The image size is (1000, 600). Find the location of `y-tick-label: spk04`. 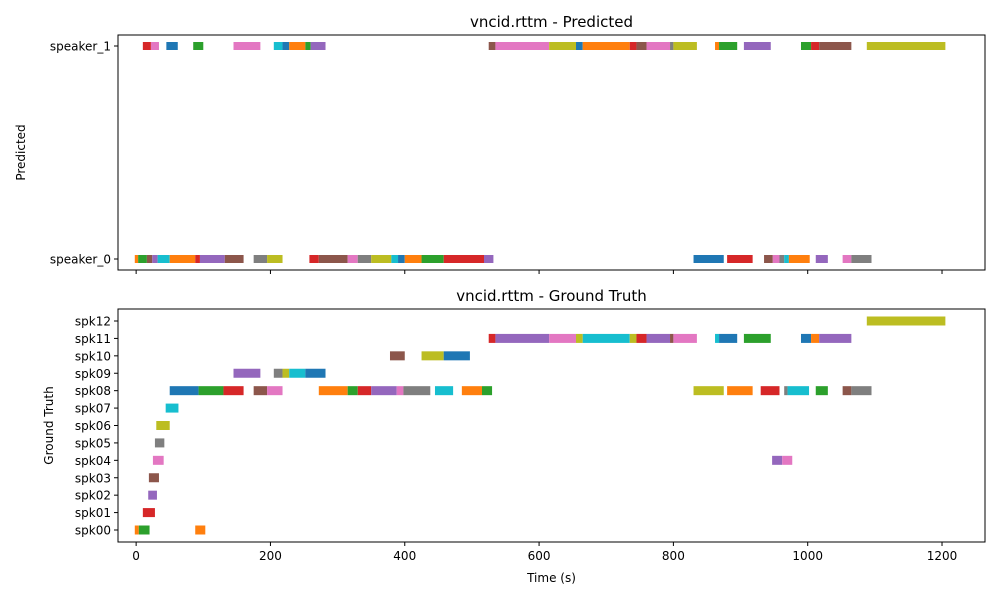

y-tick-label: spk04 is located at coordinates (93, 461).